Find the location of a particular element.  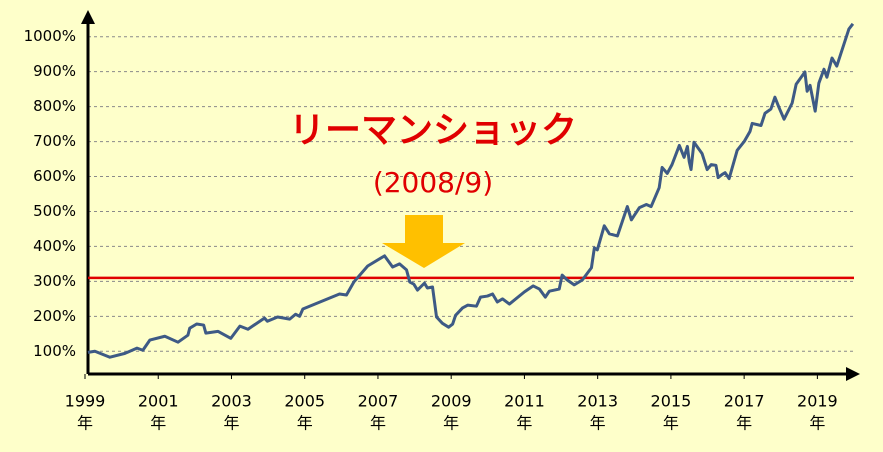

x-tick-label: 2007 is located at coordinates (378, 401).